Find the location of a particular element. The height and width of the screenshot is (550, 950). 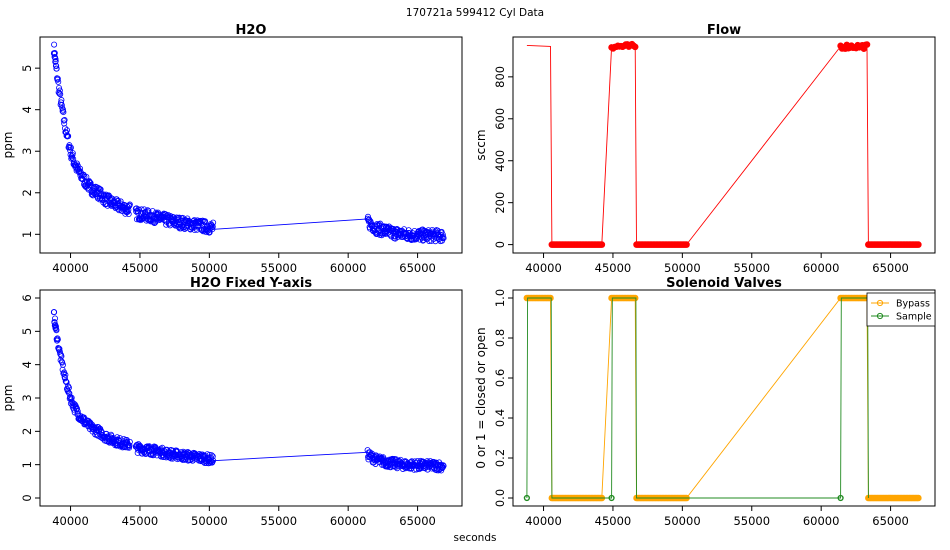

plot-title: H2O Fixed Y-axis is located at coordinates (251, 283).